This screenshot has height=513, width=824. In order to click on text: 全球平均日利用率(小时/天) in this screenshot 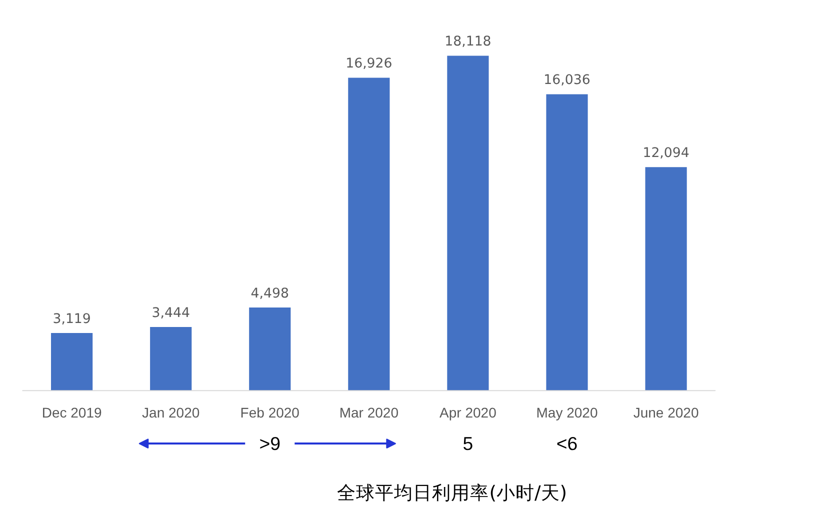, I will do `click(452, 493)`.